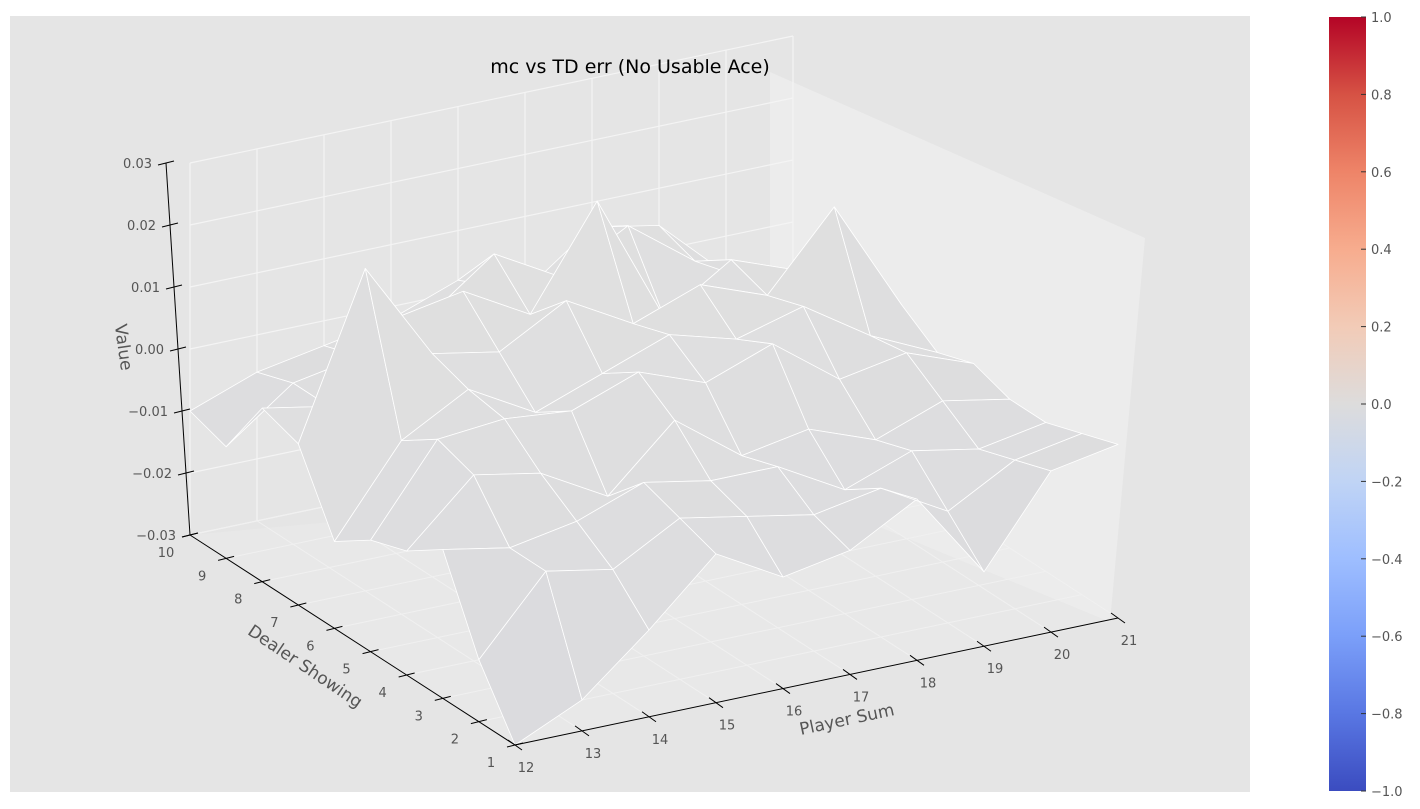 The image size is (1420, 809). What do you see at coordinates (660, 740) in the screenshot?
I see `x-tick-label-2: 14` at bounding box center [660, 740].